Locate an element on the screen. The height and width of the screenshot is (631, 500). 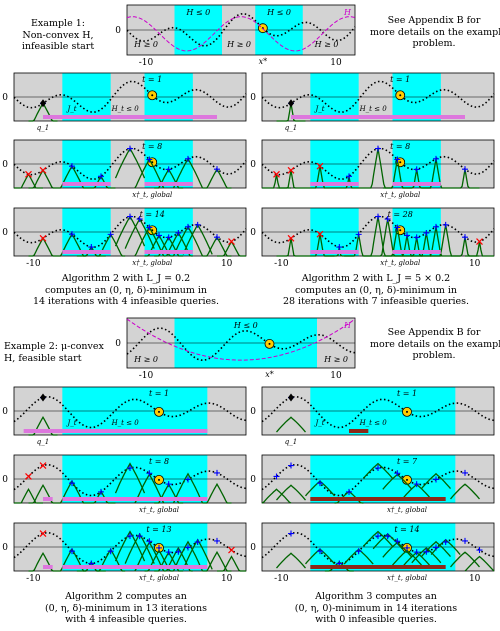
example1-overview: 0 -10 10 H ≤ 0 H ≤ 0 H ≥ 0 H ≥ 0 H ≥ 0 Hx* is located at coordinates (235, 36).